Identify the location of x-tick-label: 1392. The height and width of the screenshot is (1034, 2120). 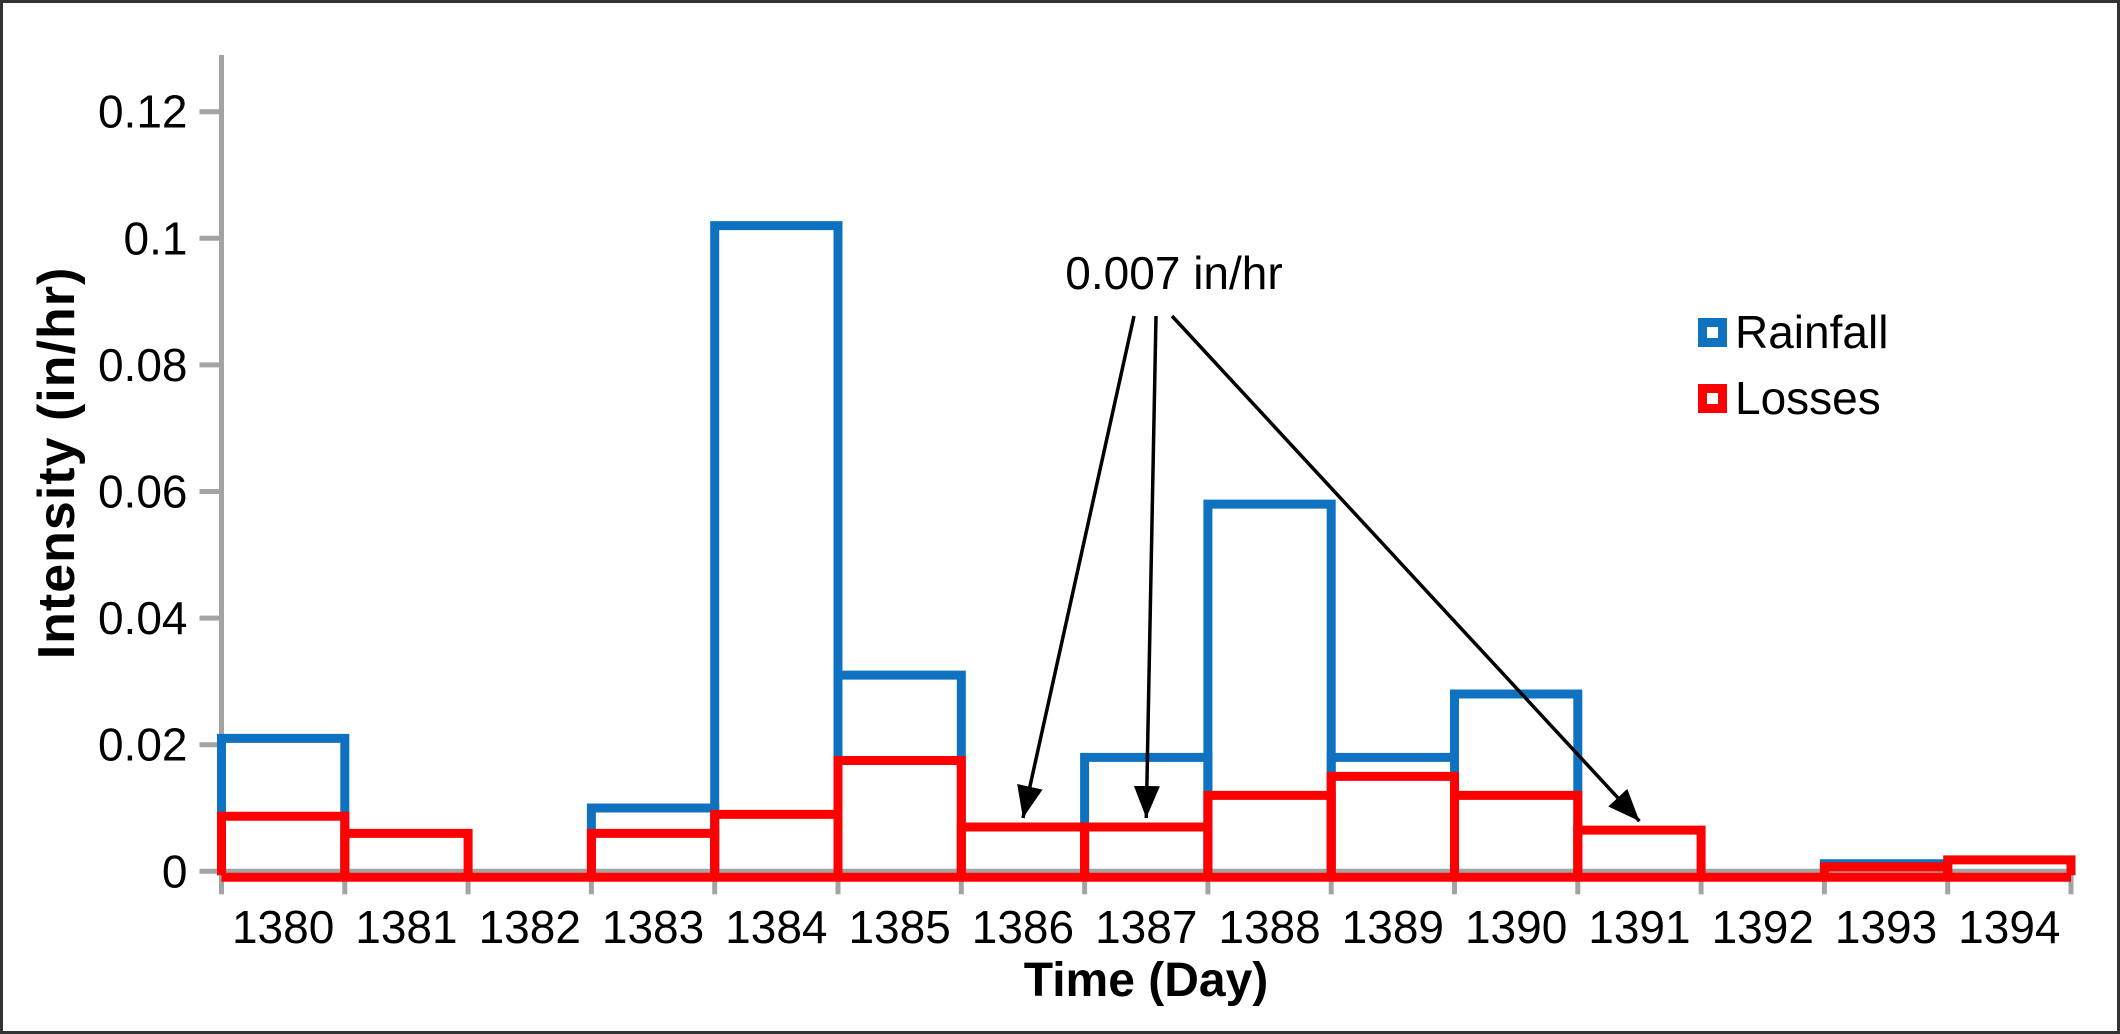
(1763, 927).